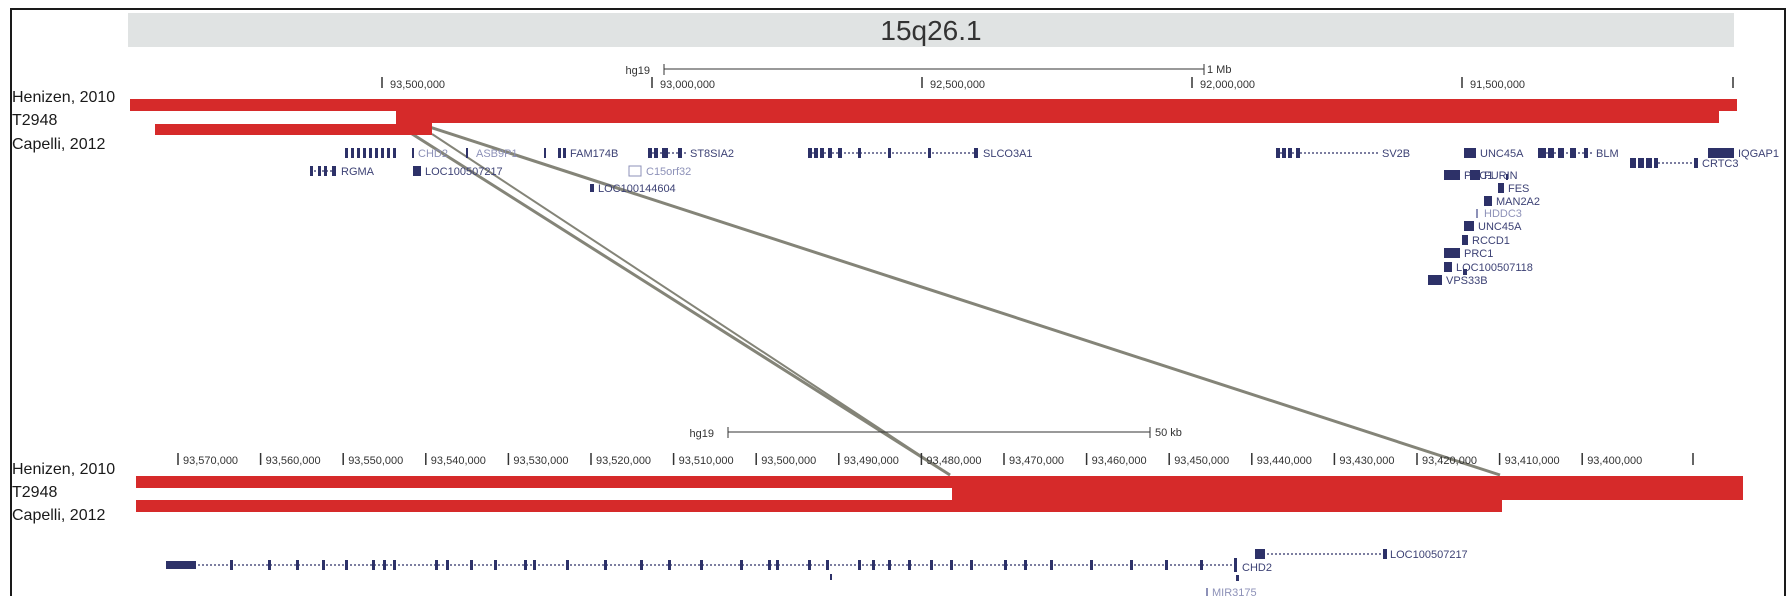  What do you see at coordinates (1057, 117) in the screenshot?
I see `cnv-bar-t2948-top` at bounding box center [1057, 117].